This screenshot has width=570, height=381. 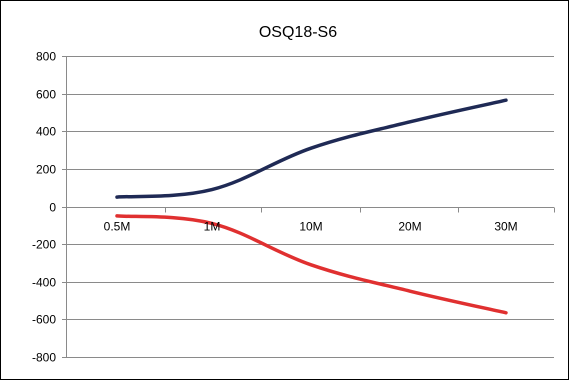 I want to click on y-tick-label: -200, so click(x=44, y=245).